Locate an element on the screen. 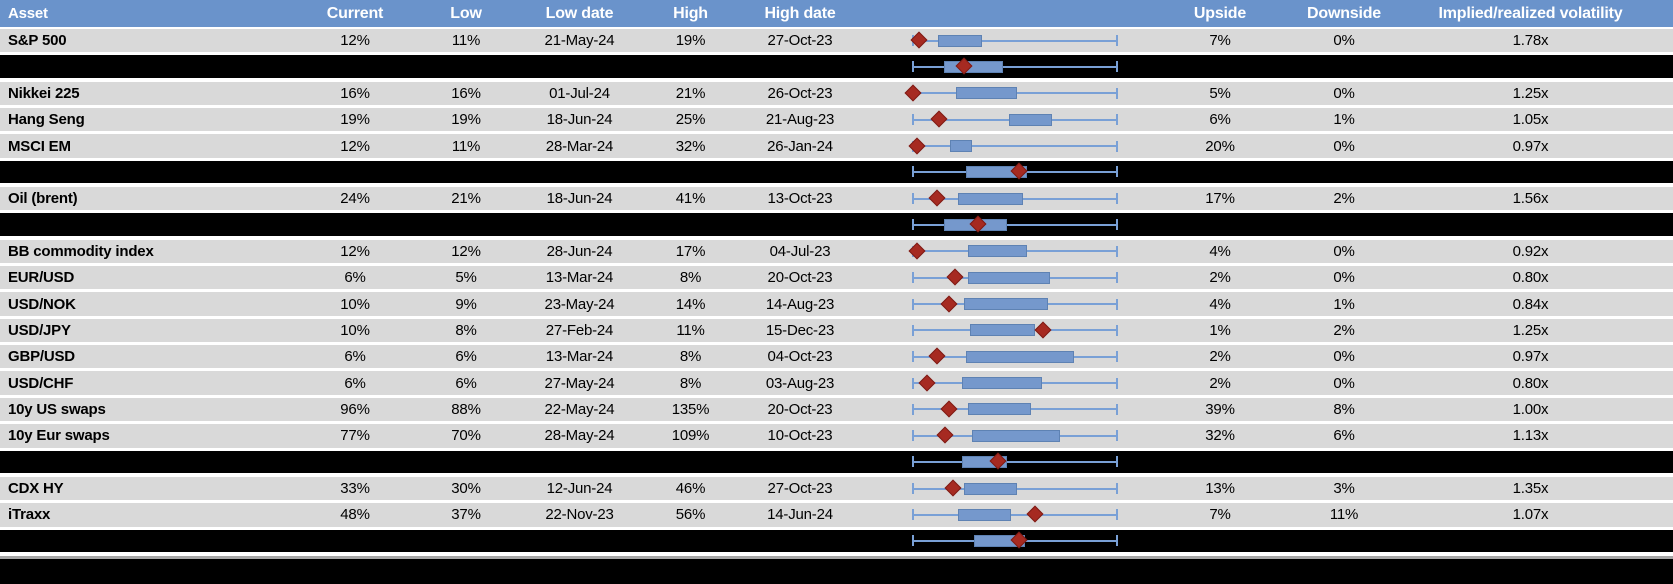  low-date-value: 22-Nov-23 is located at coordinates (579, 515).